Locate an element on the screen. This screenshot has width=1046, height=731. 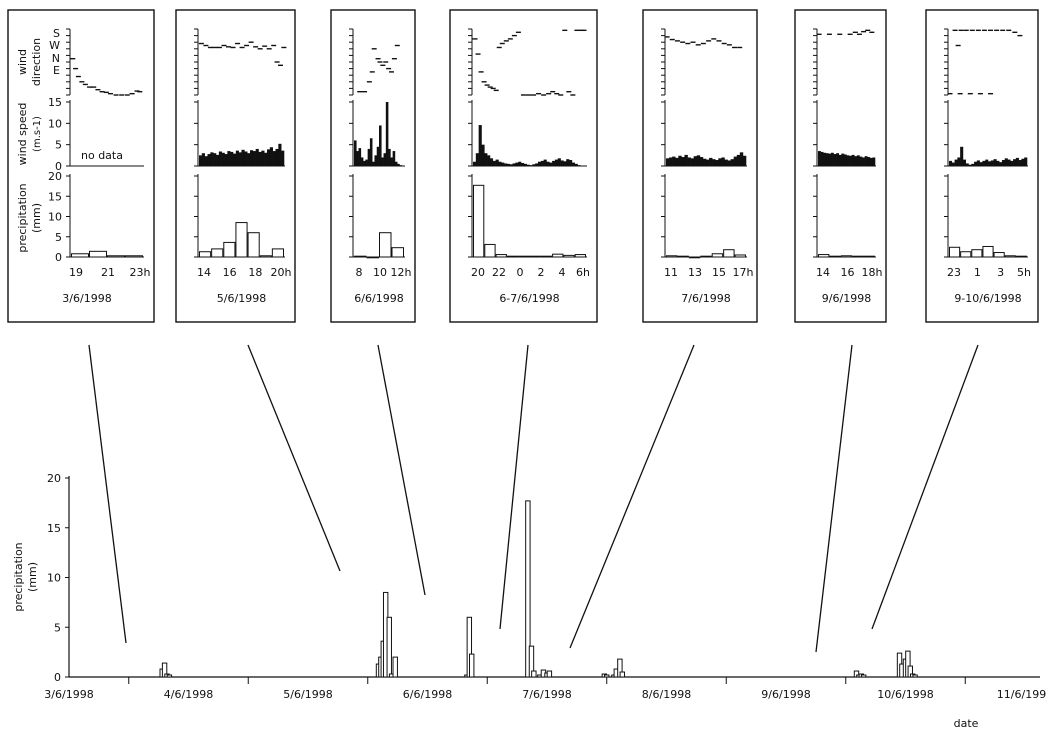
hour-tick-label: 3 is located at coordinates (1000, 272).